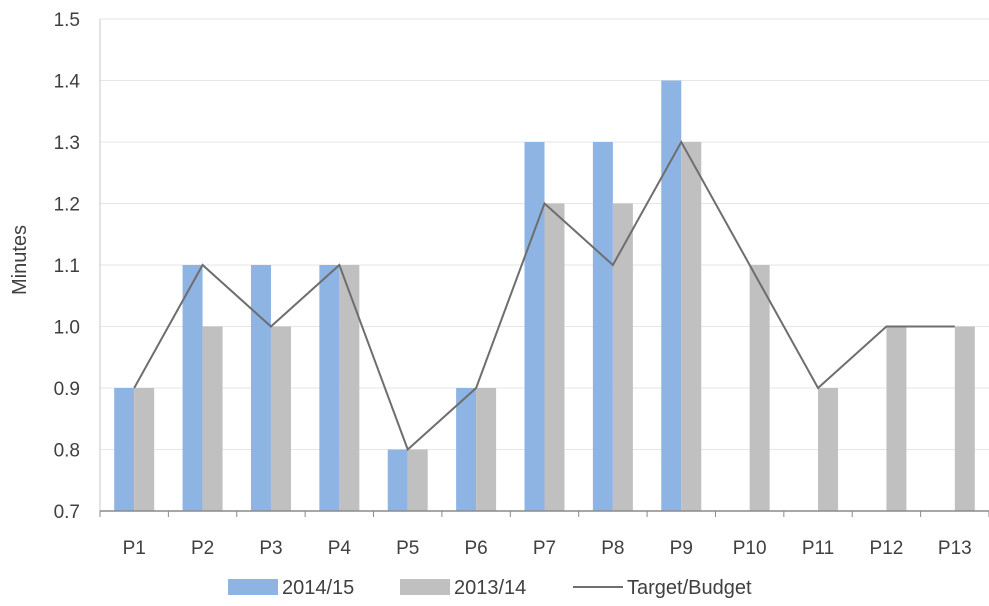 The height and width of the screenshot is (606, 989). Describe the element at coordinates (202, 548) in the screenshot. I see `x-tick-label: P2` at that location.